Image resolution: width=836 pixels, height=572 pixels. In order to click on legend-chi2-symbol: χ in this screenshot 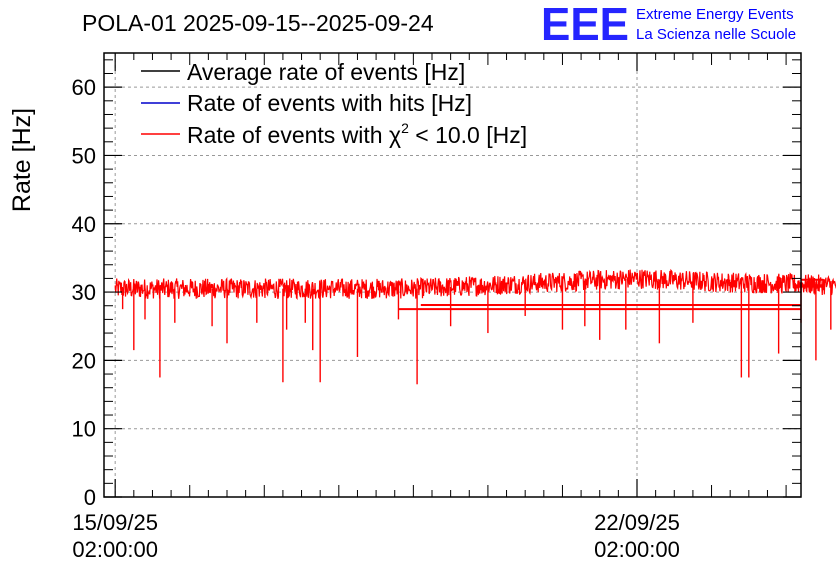, I will do `click(395, 135)`.